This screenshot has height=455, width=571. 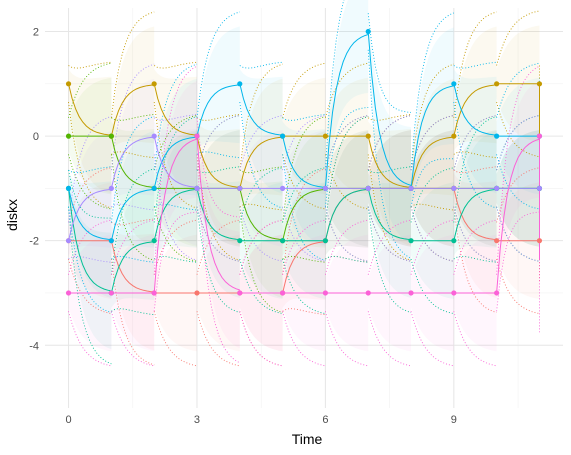 What do you see at coordinates (68, 420) in the screenshot?
I see `x-tick-label: 0` at bounding box center [68, 420].